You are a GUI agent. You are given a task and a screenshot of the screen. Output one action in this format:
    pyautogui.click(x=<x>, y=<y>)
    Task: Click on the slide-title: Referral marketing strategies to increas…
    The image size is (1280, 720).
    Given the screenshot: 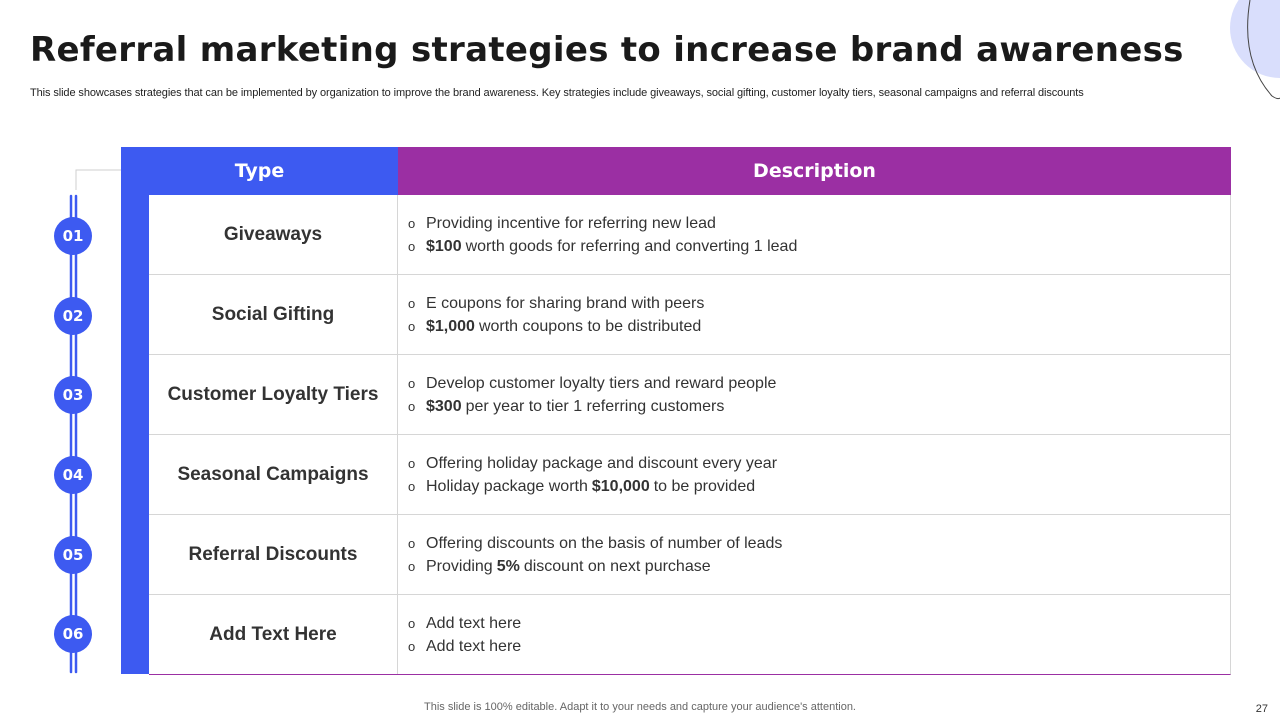 What is the action you would take?
    pyautogui.click(x=607, y=50)
    